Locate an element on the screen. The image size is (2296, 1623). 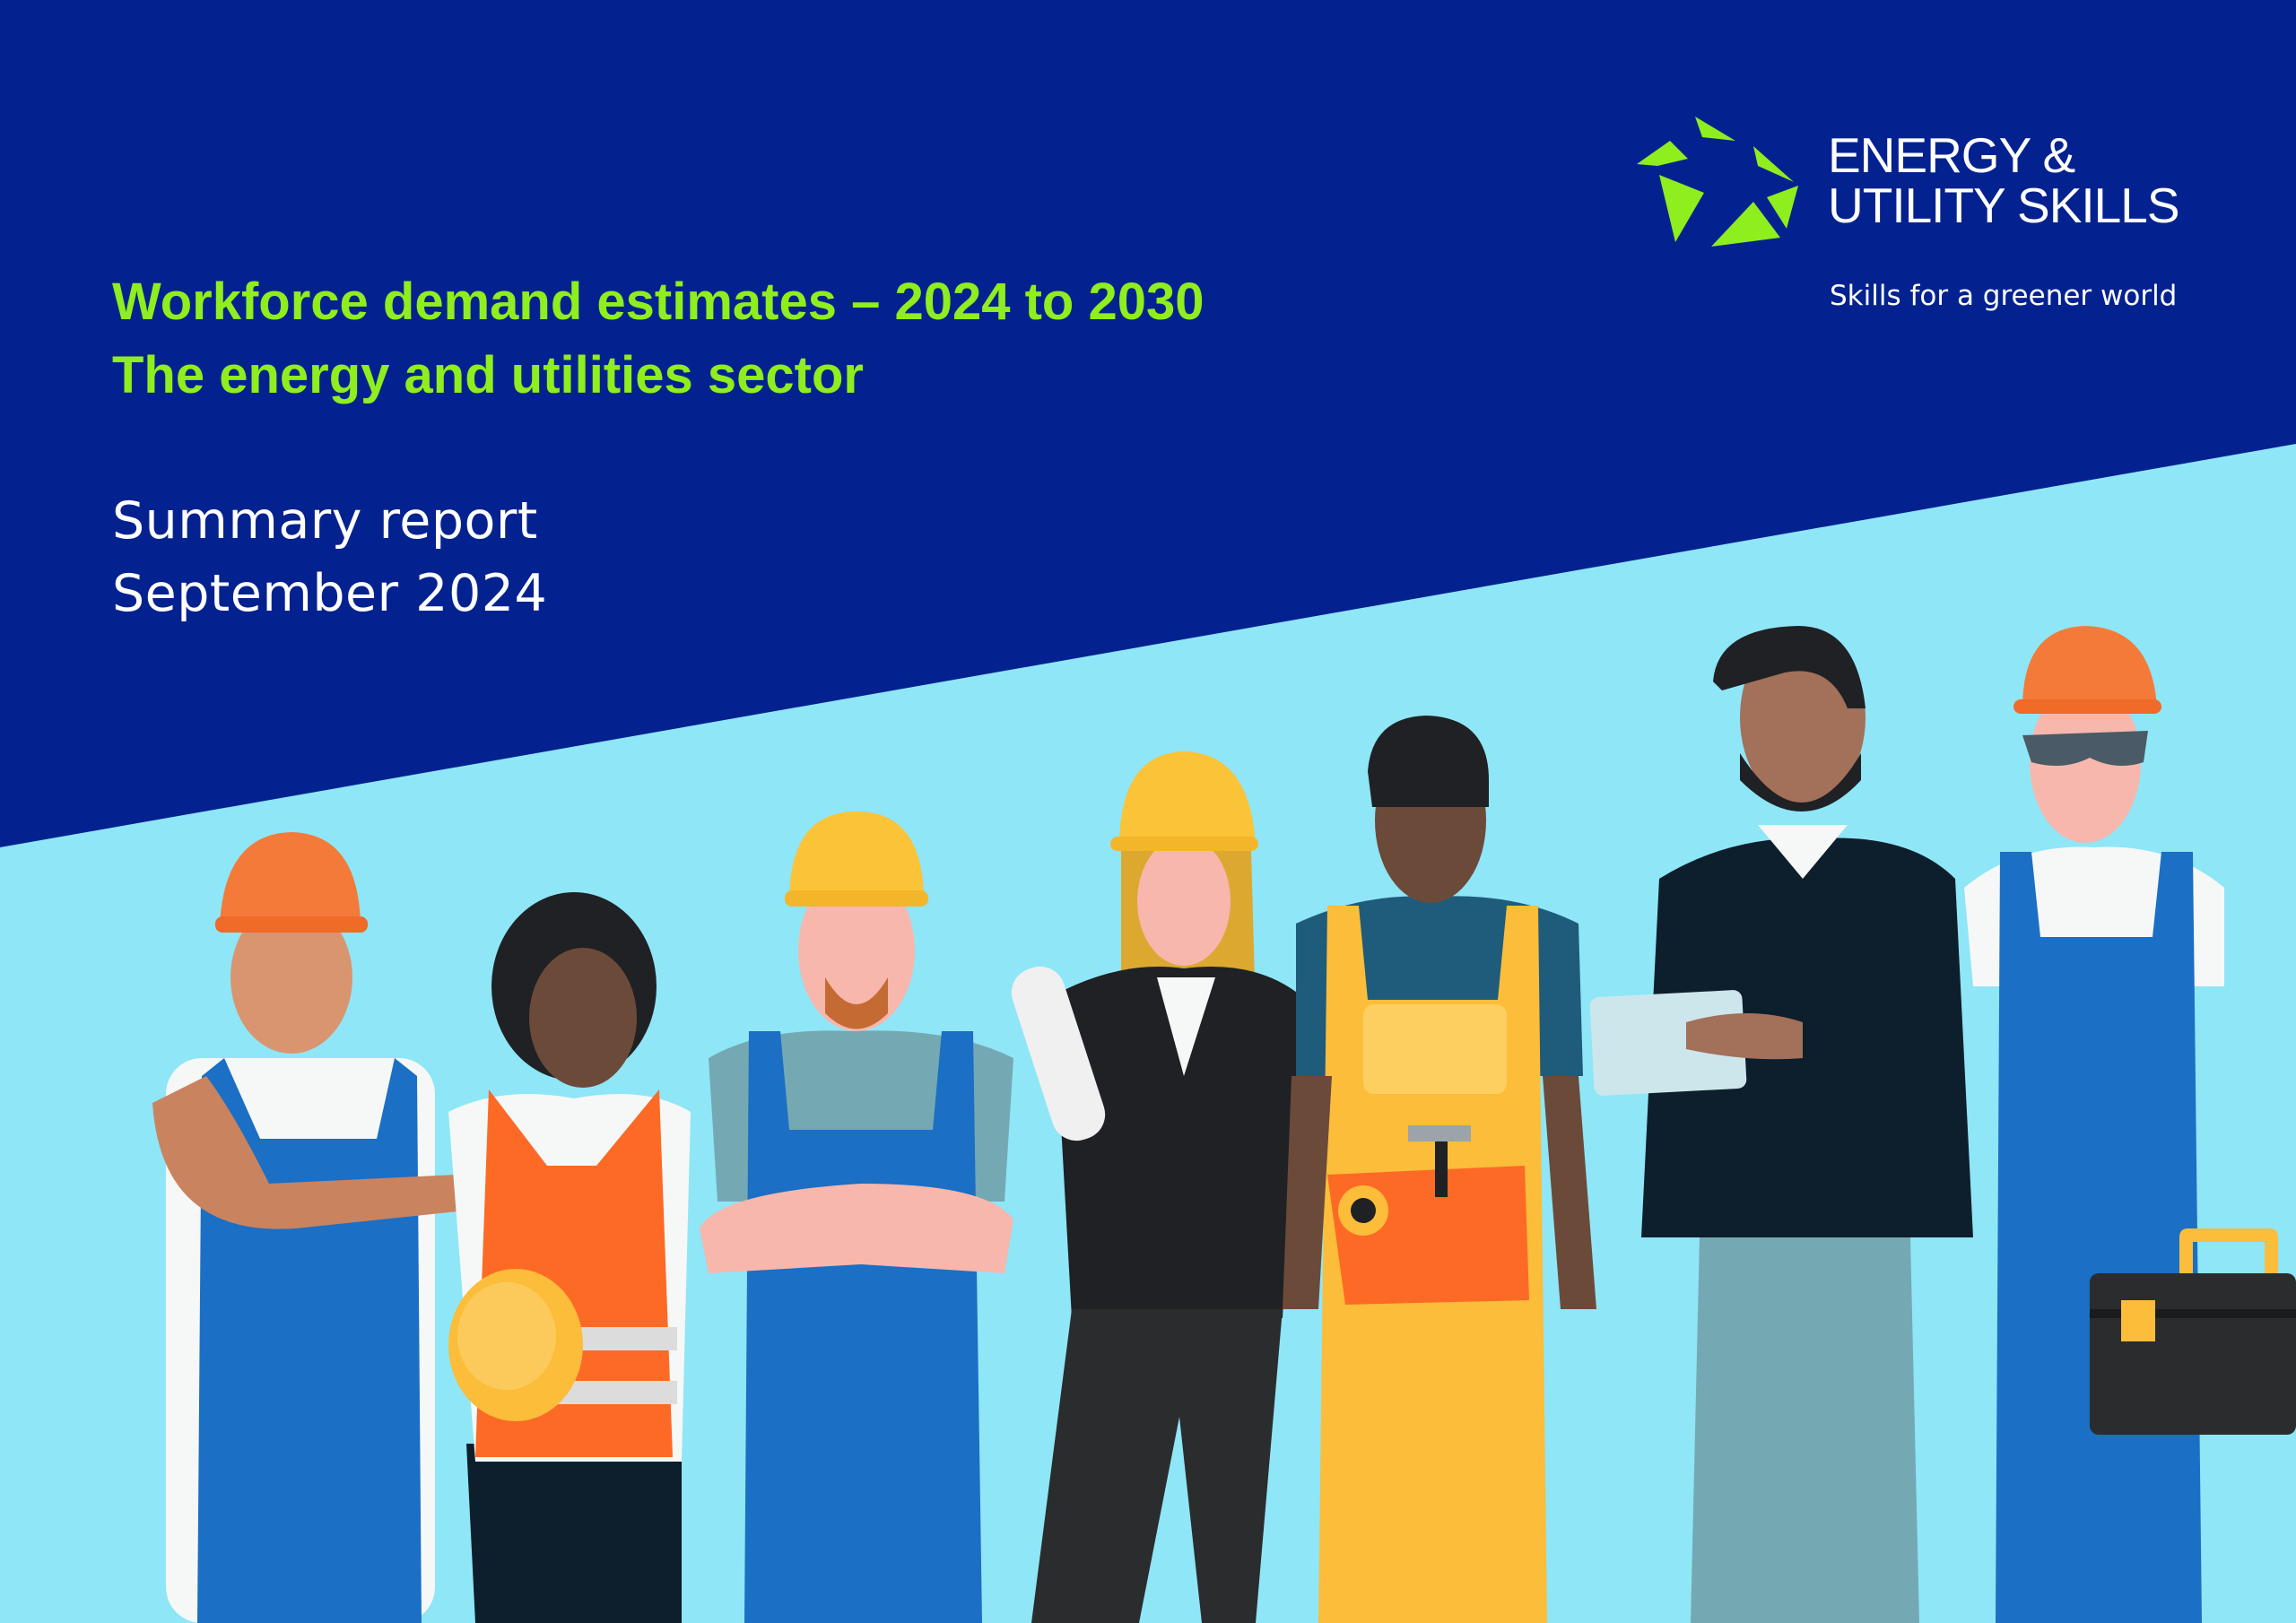
worker-7-figure is located at coordinates (2130, 1124).